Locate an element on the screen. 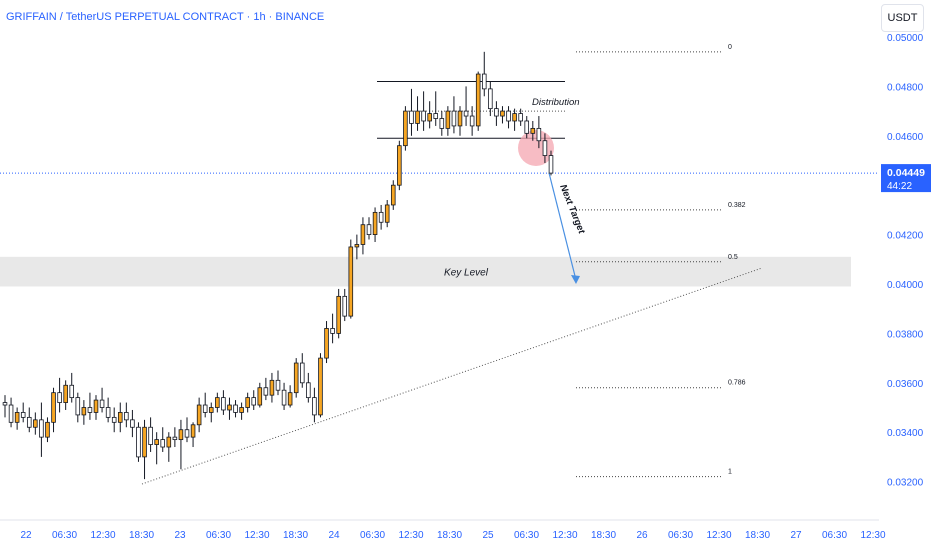  time-tick-label: 25 is located at coordinates (488, 535).